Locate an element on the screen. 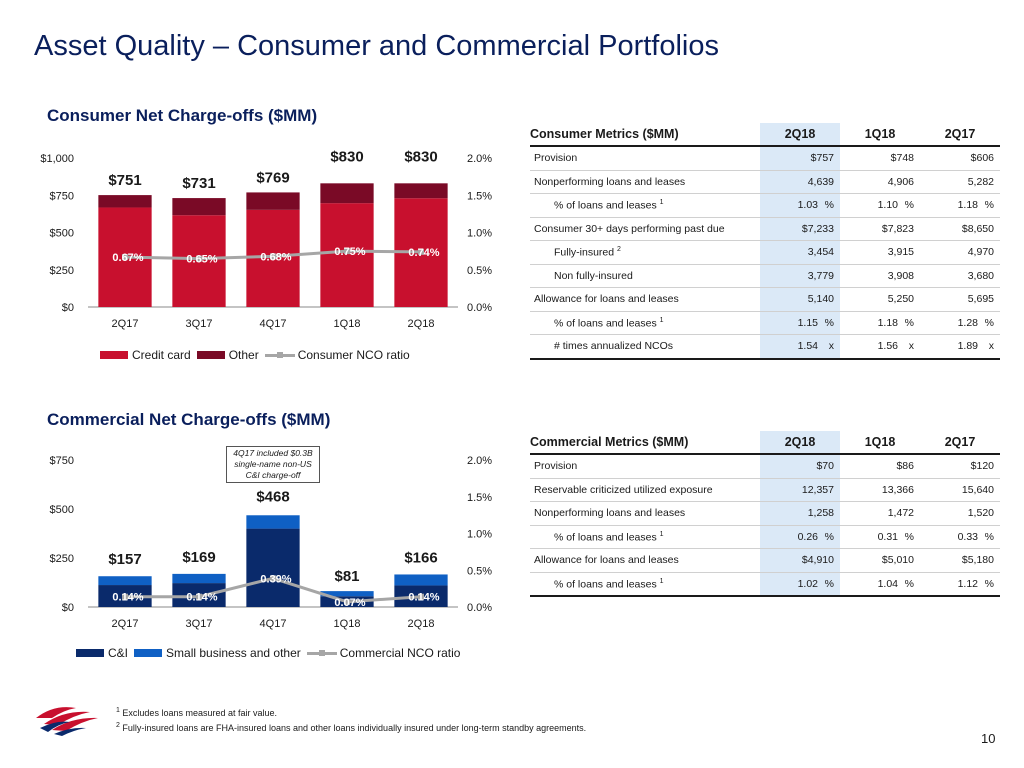 The width and height of the screenshot is (1024, 768). value-text: 1.12 is located at coordinates (967, 583).